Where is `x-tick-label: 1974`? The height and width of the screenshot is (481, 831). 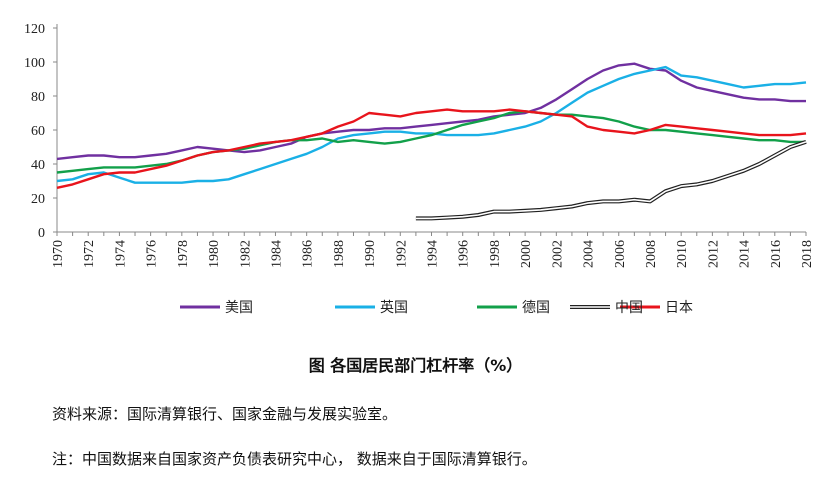 x-tick-label: 1974 is located at coordinates (120, 254).